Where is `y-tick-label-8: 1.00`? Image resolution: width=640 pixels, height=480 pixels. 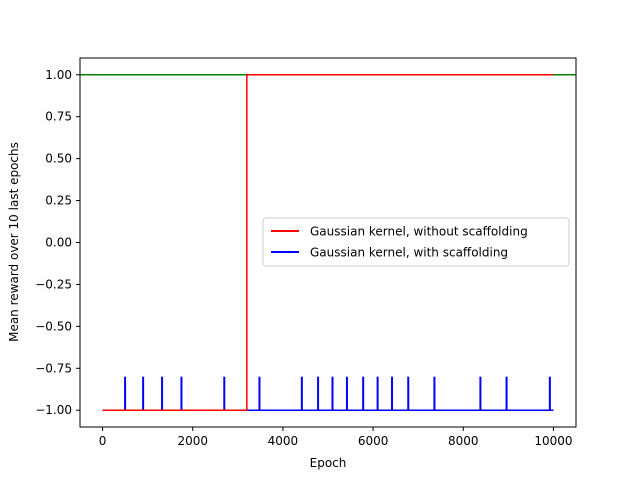
y-tick-label-8: 1.00 is located at coordinates (58, 75).